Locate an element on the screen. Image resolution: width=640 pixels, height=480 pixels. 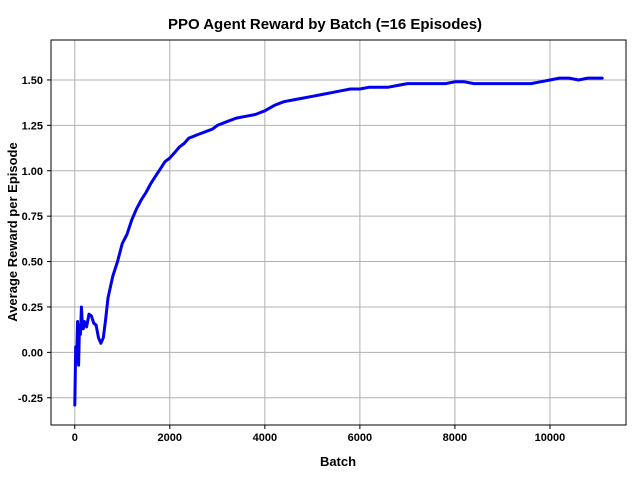
x-tick-label: 8000 is located at coordinates (455, 438).